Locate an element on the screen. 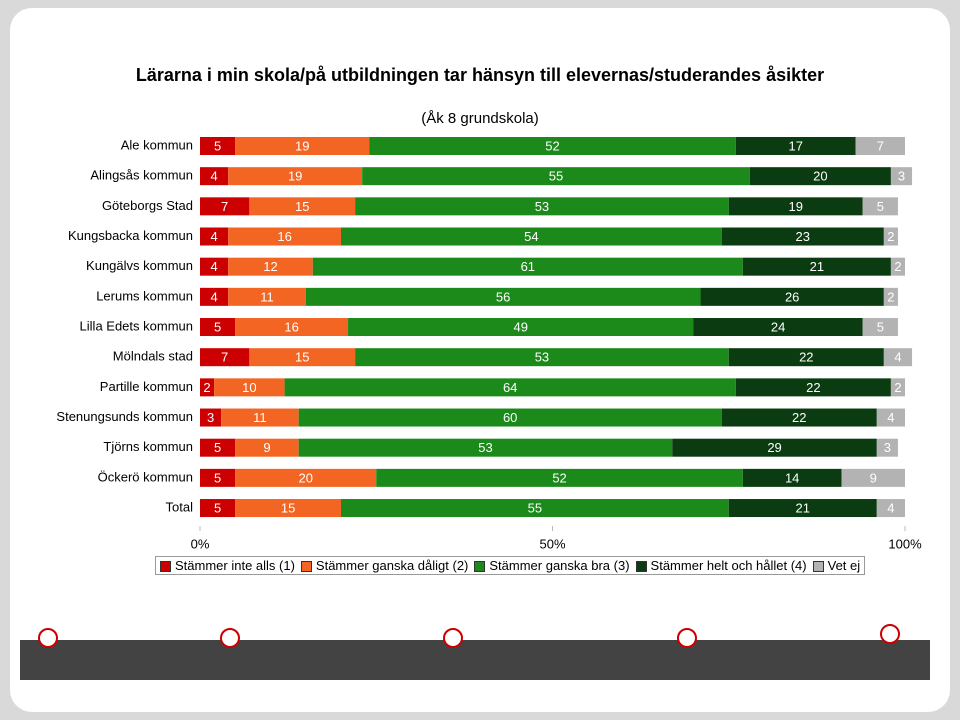 The width and height of the screenshot is (960, 720). category-label: Mölndals stad is located at coordinates (153, 356).